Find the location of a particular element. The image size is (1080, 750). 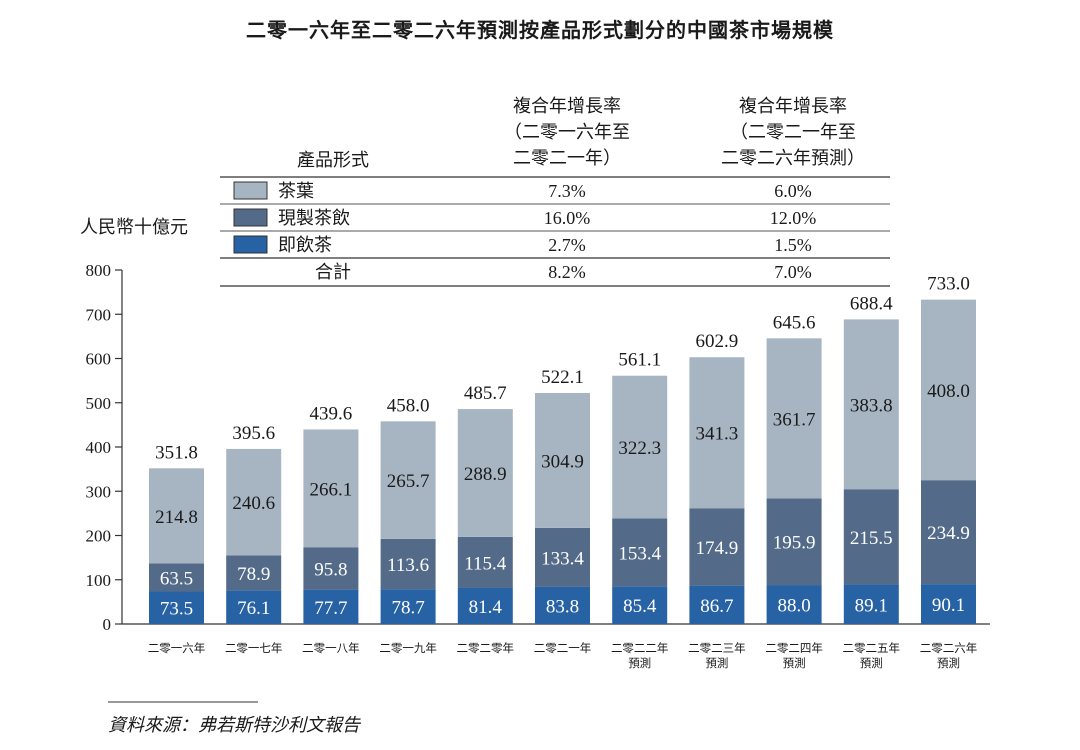

segment-label: 77.7 is located at coordinates (330, 608).